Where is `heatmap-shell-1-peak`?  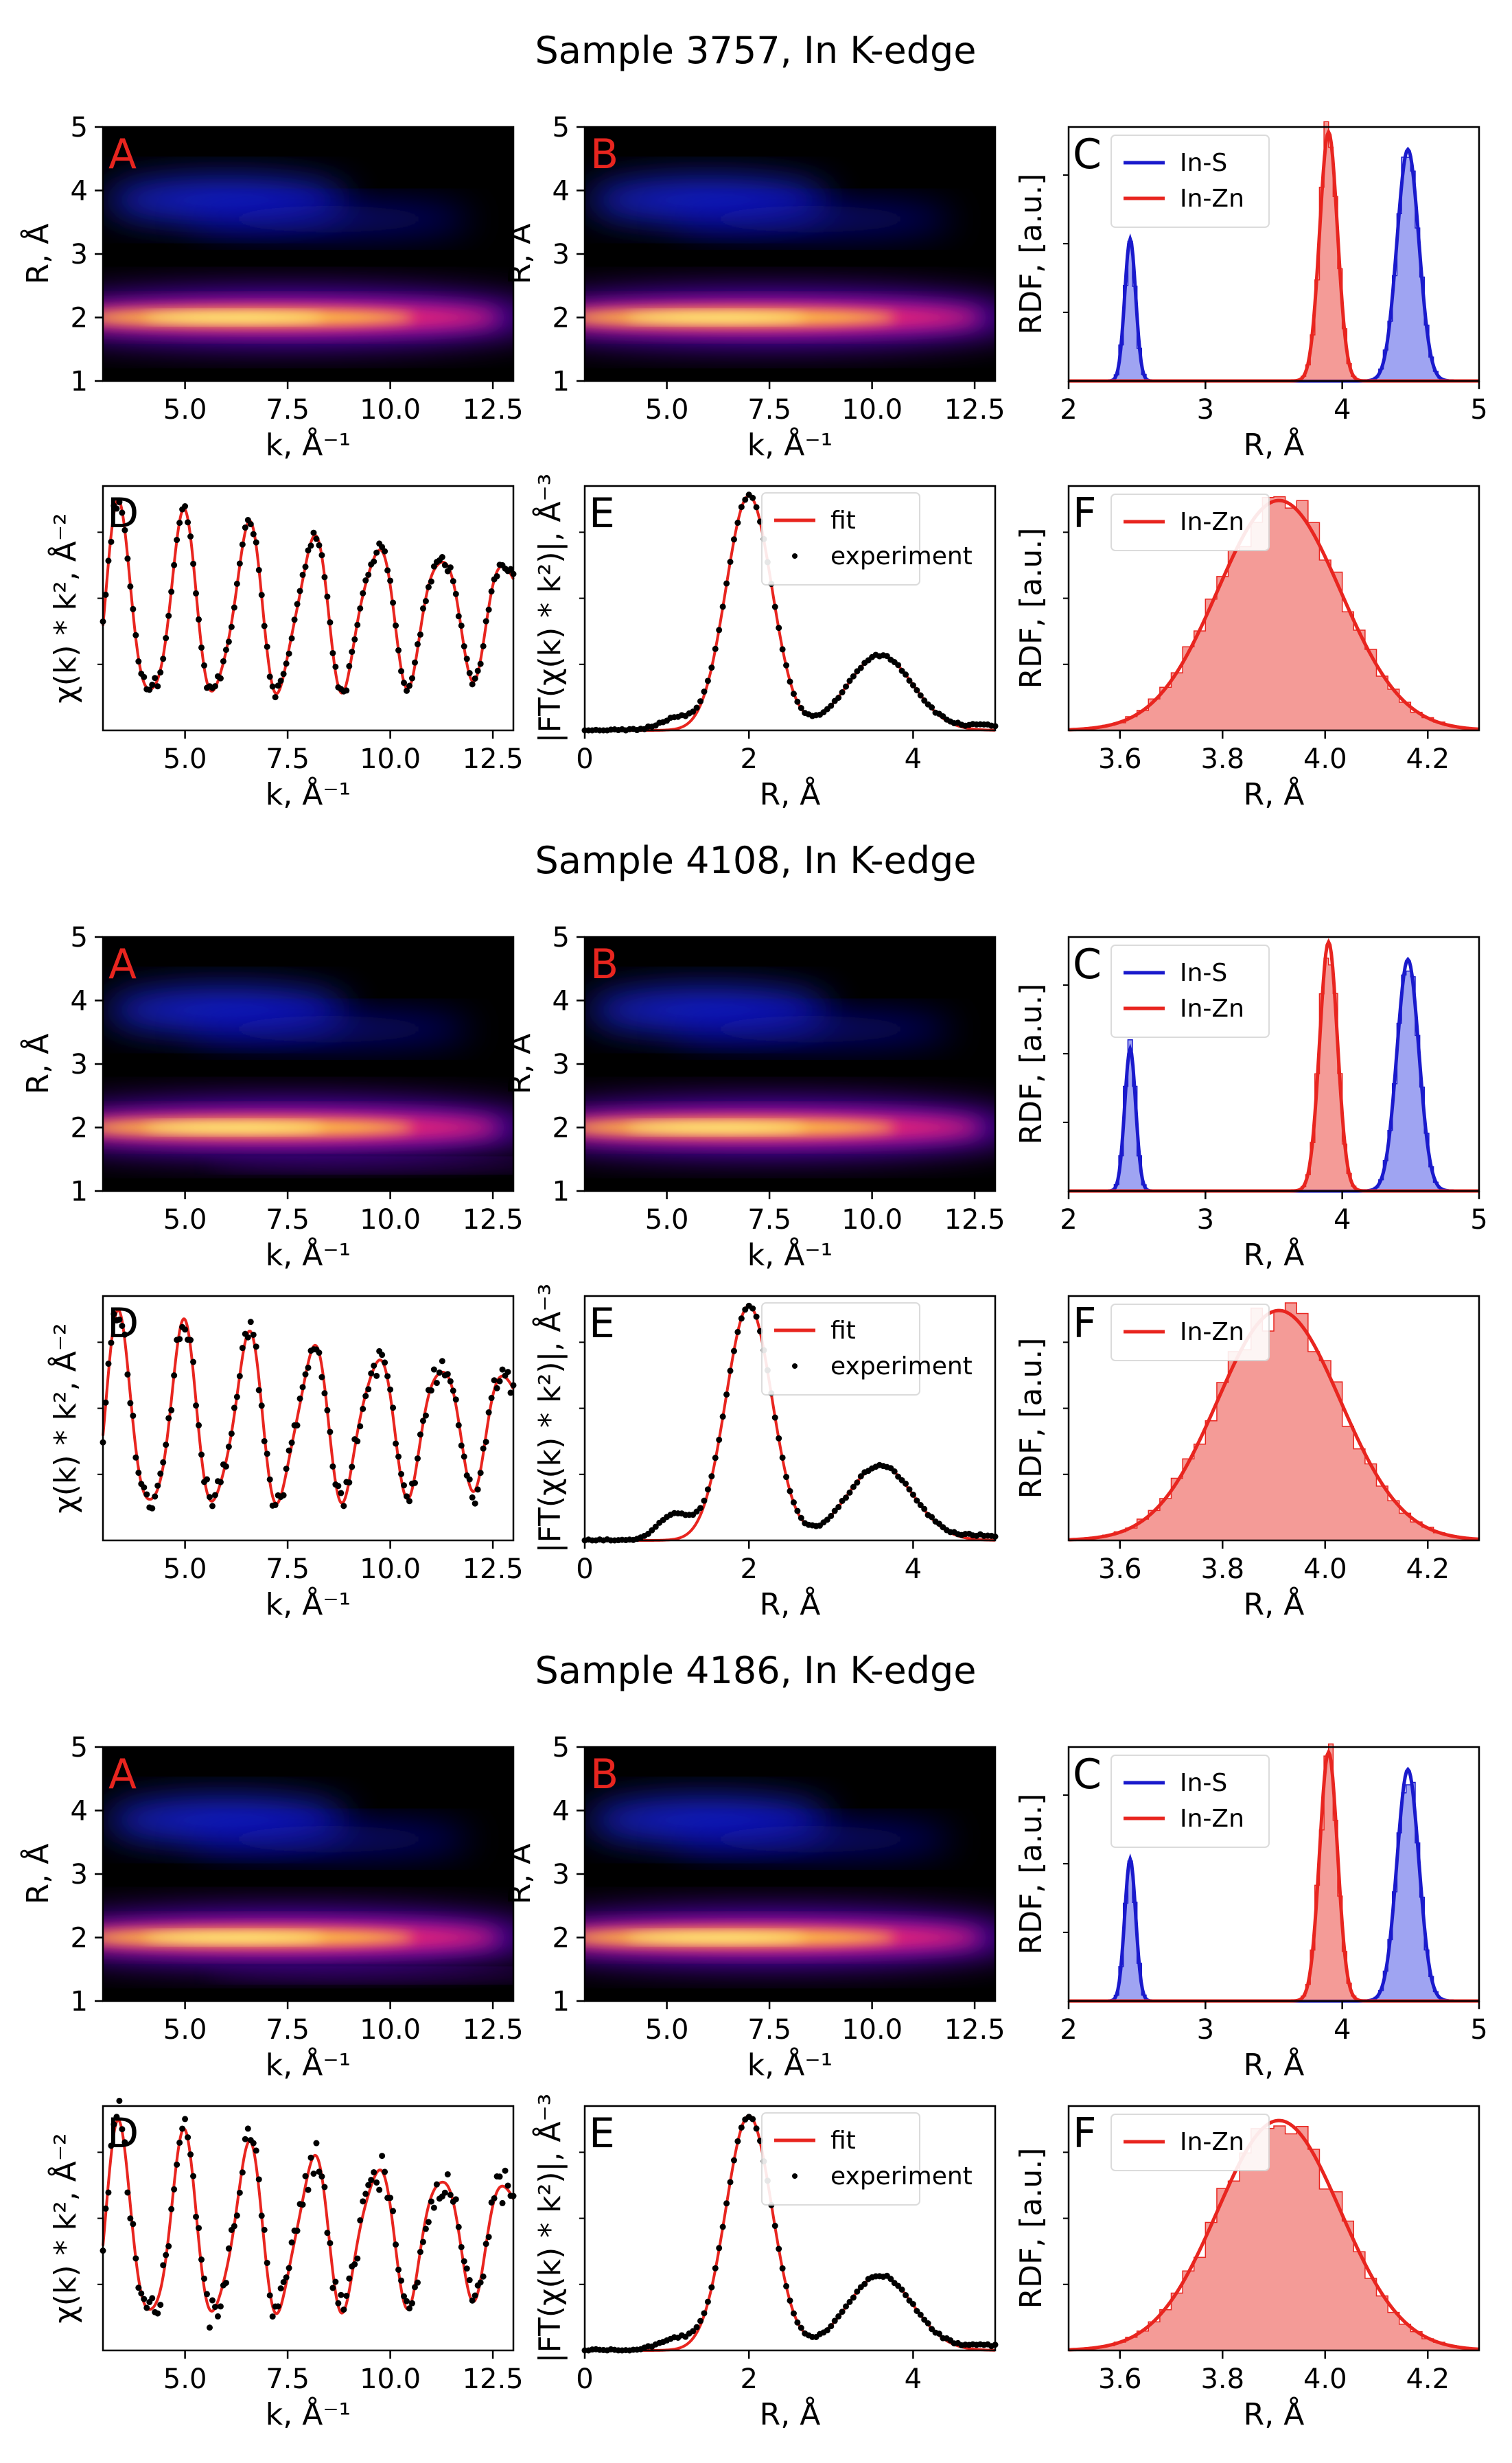
heatmap-shell-1-peak is located at coordinates (234, 1937).